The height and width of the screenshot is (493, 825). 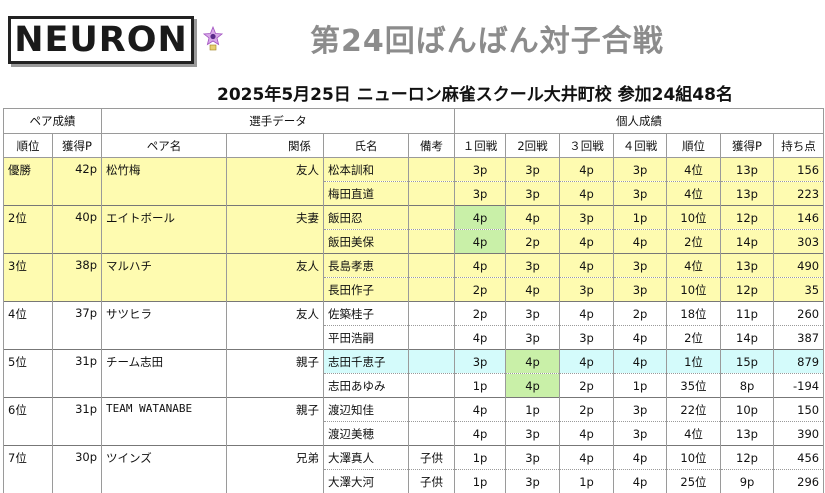 I want to click on round4-points: 1p, so click(x=640, y=385).